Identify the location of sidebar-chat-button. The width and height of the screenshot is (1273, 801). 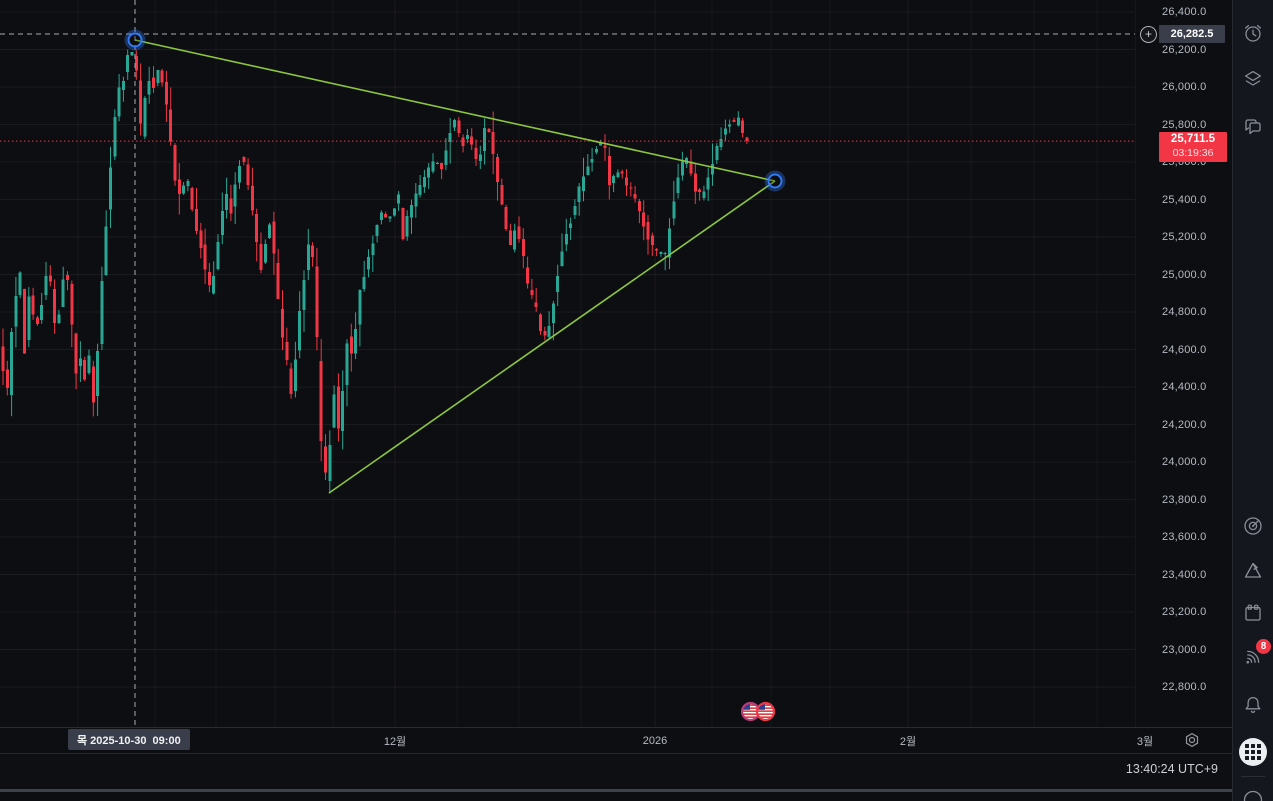
(1253, 127).